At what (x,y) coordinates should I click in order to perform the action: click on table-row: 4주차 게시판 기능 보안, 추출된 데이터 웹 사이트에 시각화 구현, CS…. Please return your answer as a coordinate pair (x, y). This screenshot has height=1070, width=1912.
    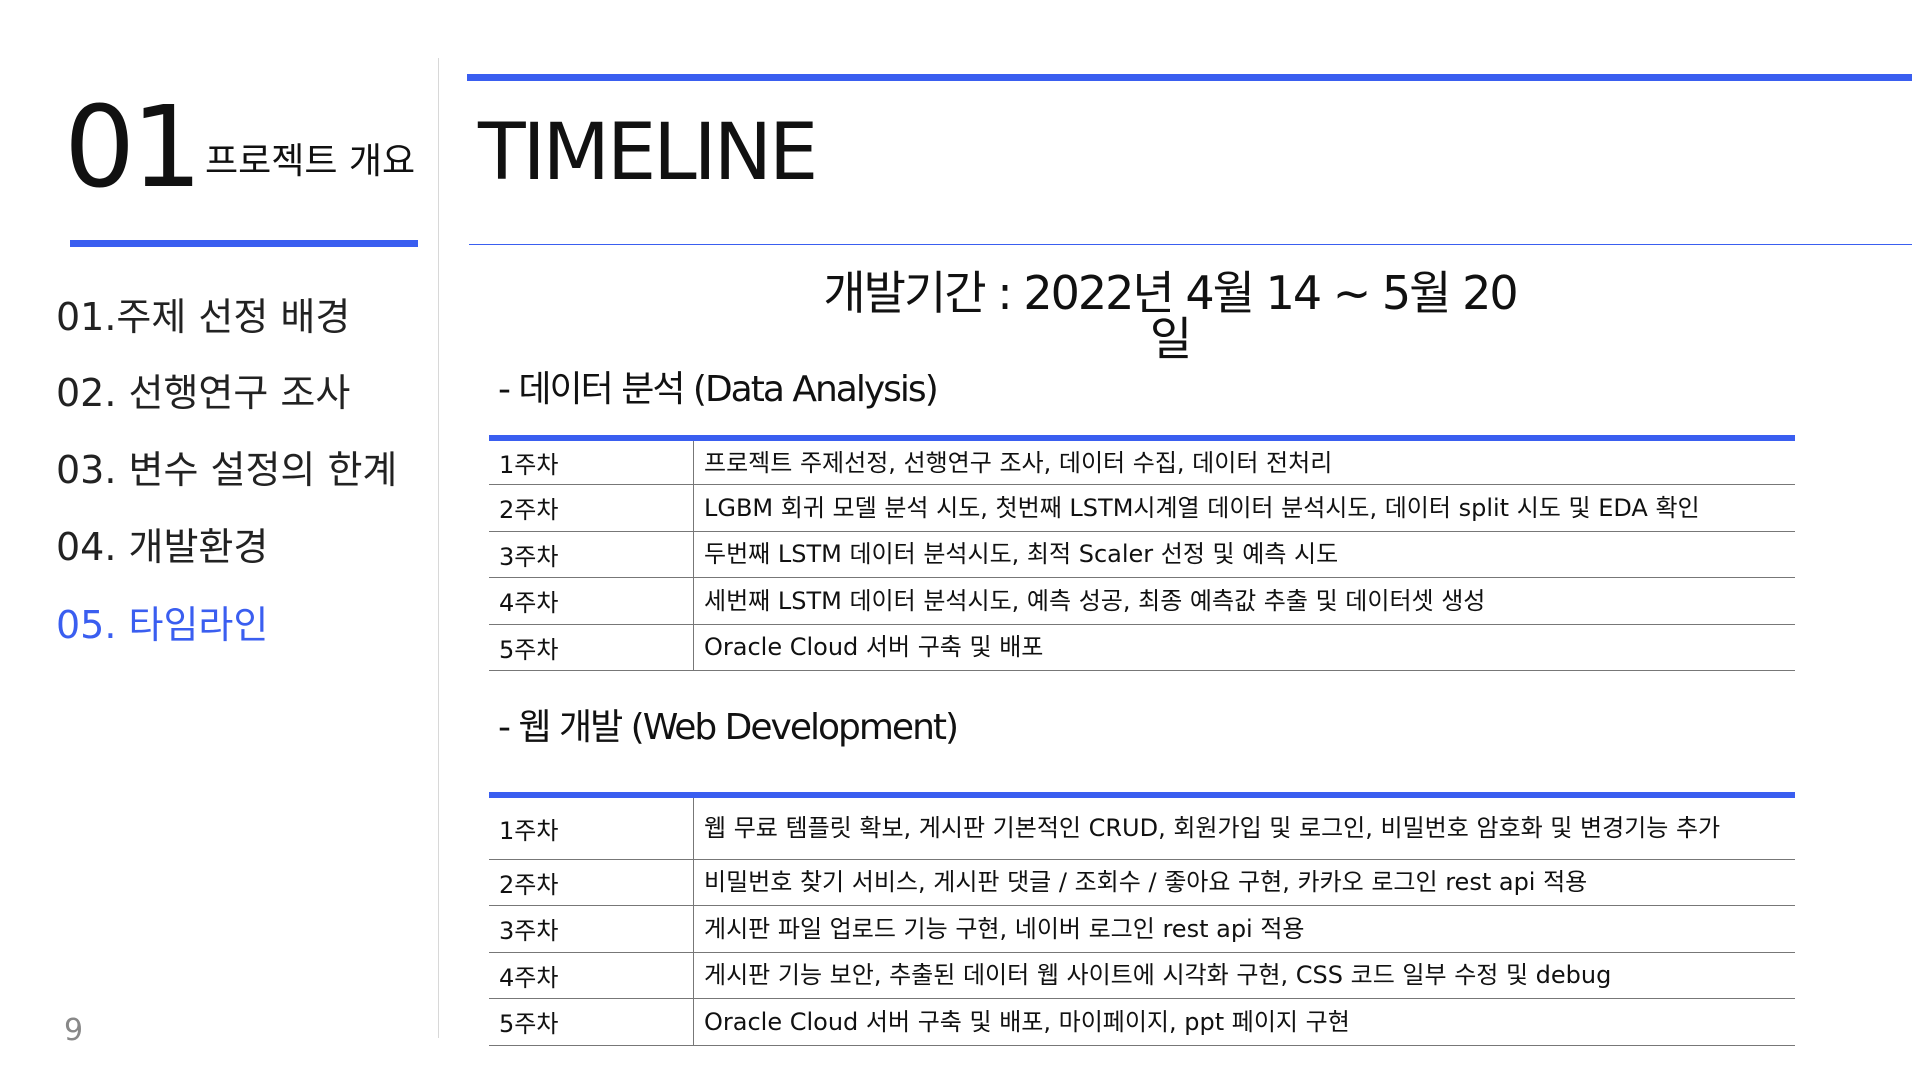
    Looking at the image, I should click on (1142, 975).